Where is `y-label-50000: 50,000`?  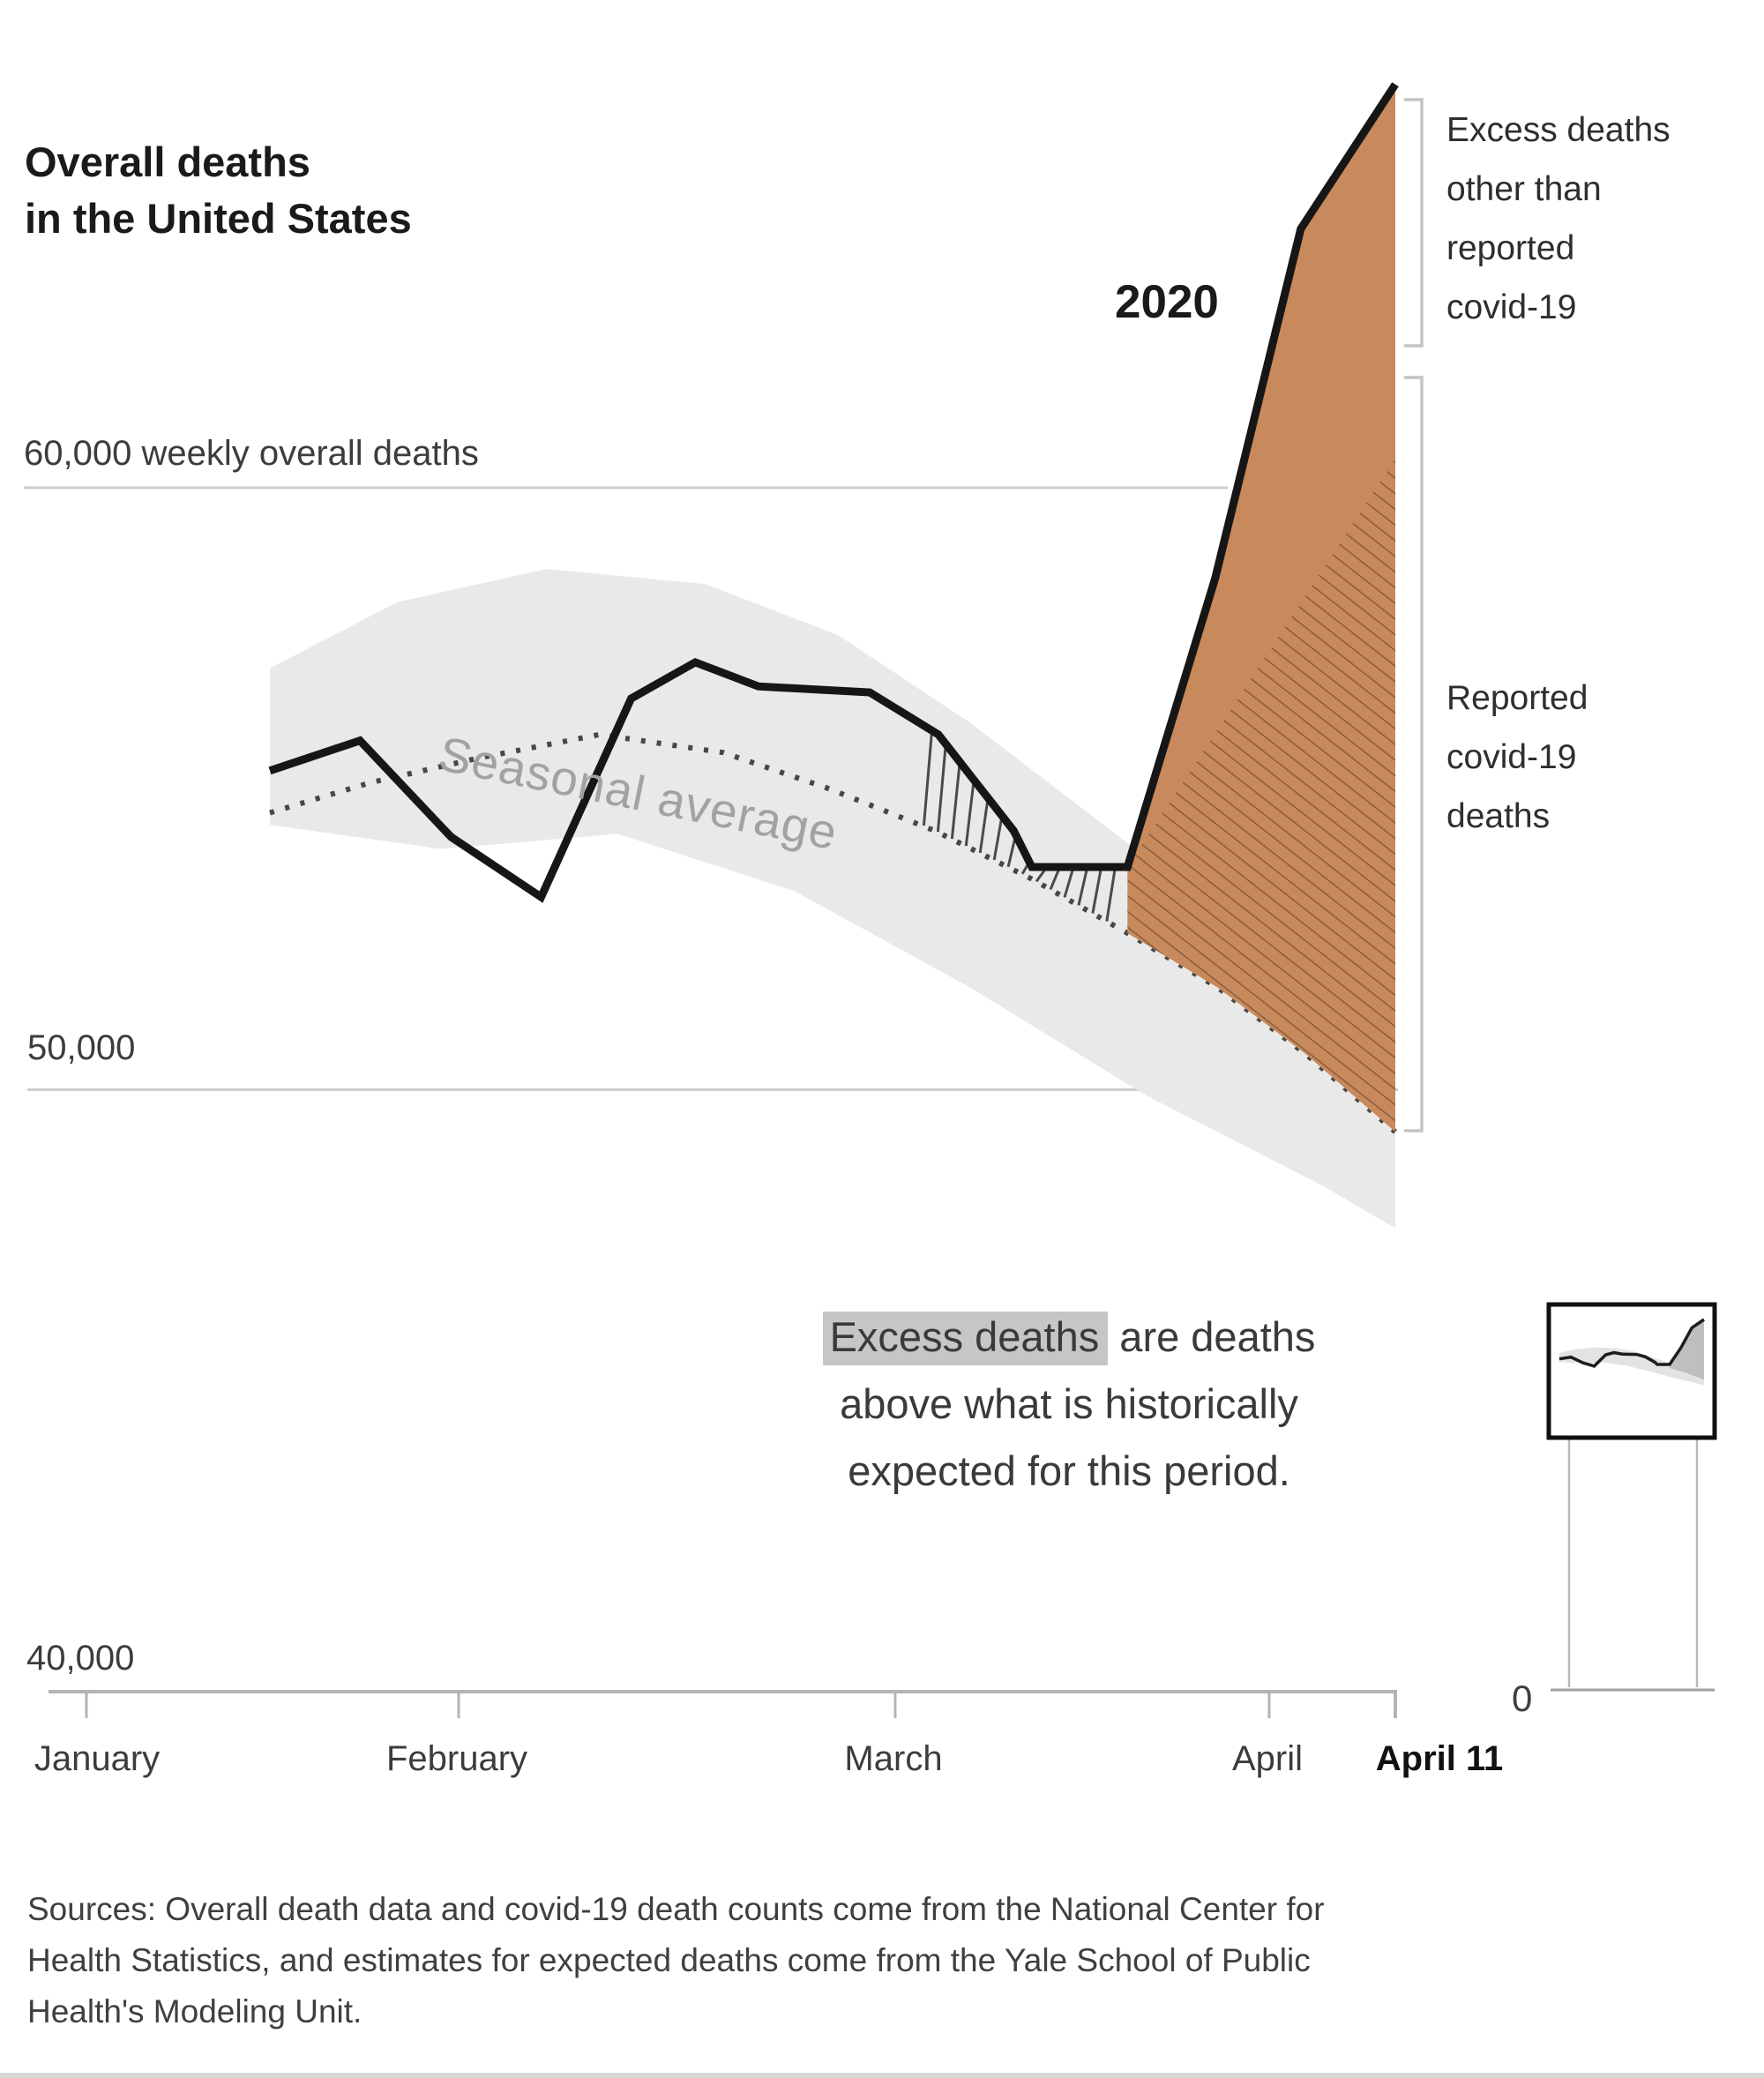 y-label-50000: 50,000 is located at coordinates (81, 1047).